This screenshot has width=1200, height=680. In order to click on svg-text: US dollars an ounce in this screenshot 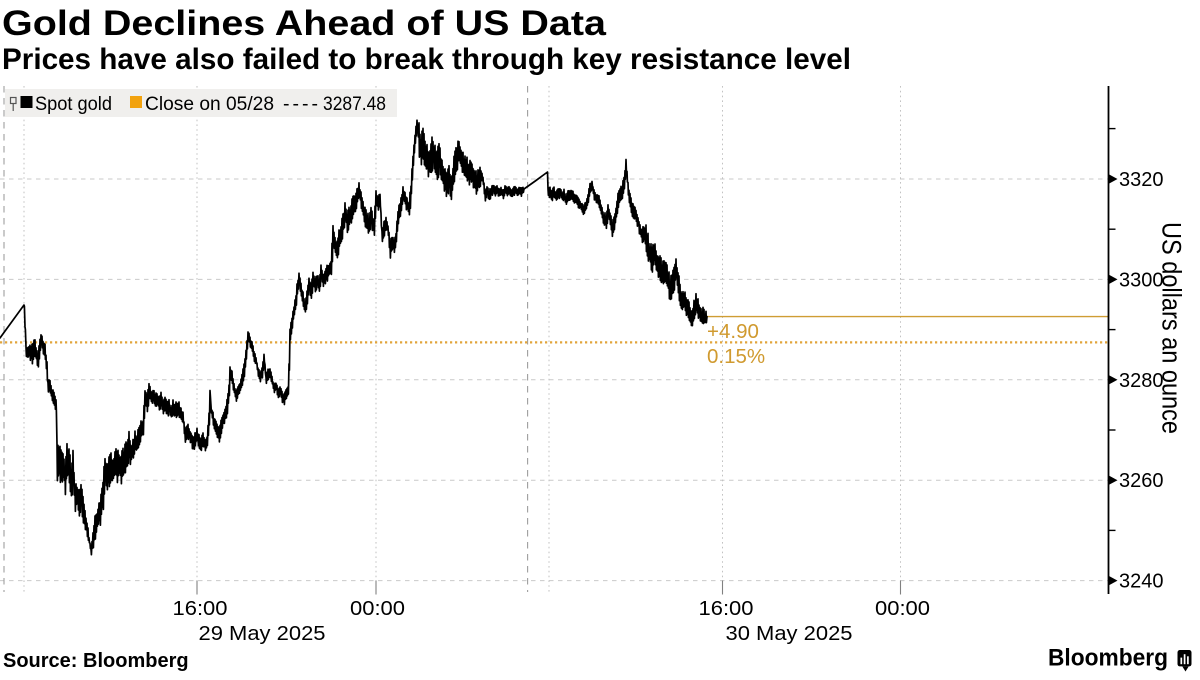, I will do `click(1172, 328)`.